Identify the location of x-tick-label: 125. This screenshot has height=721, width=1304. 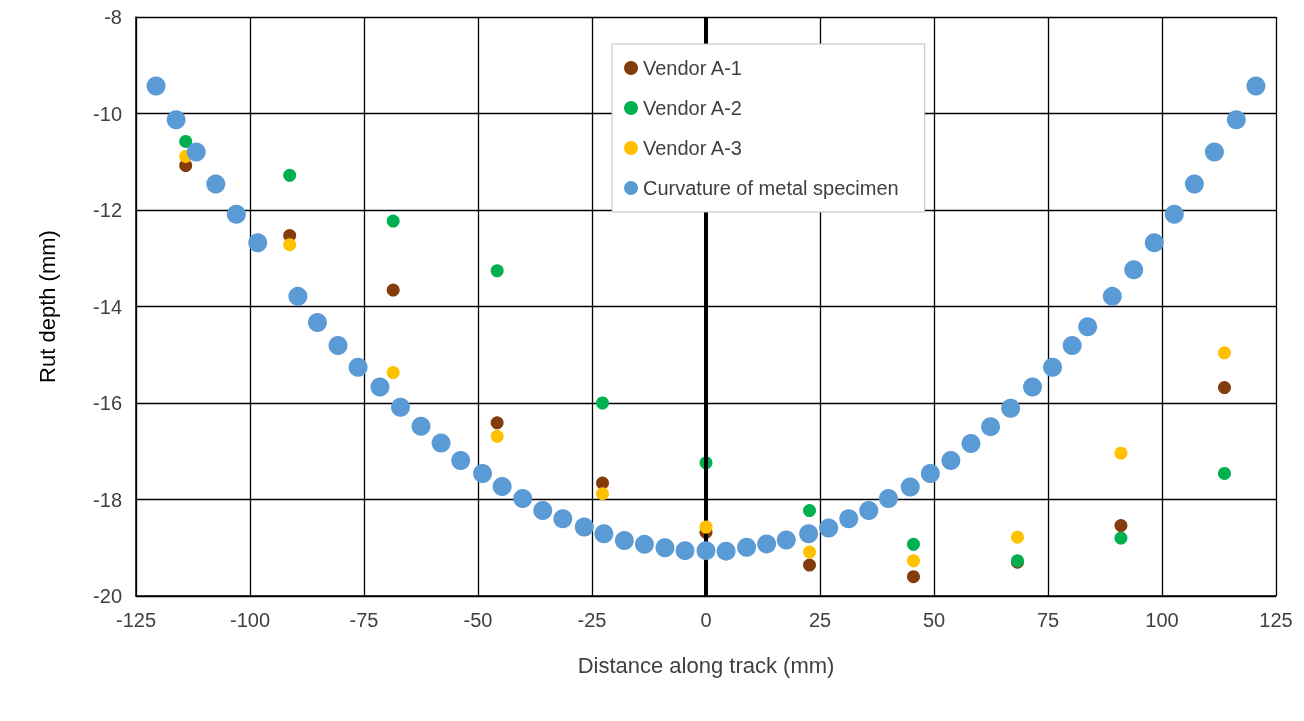
(1276, 620).